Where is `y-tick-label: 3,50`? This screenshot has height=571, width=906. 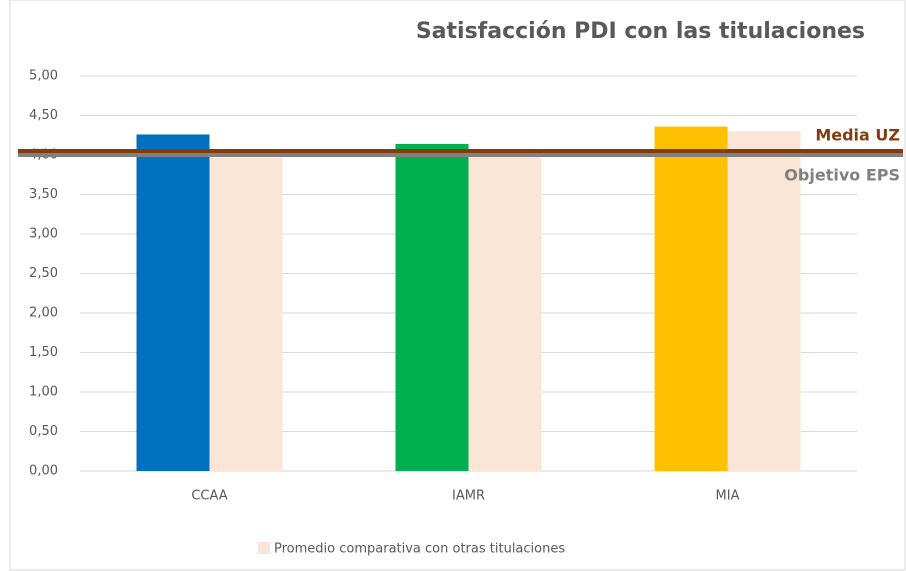 y-tick-label: 3,50 is located at coordinates (43, 194).